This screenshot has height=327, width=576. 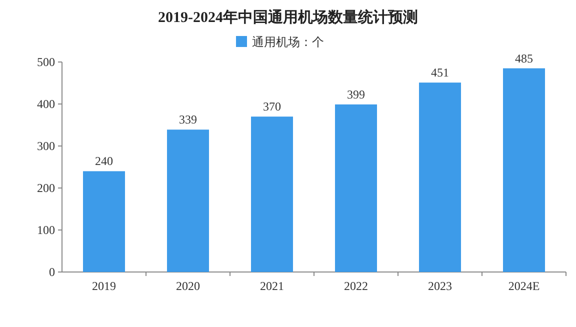 What do you see at coordinates (104, 161) in the screenshot?
I see `data-label: 240` at bounding box center [104, 161].